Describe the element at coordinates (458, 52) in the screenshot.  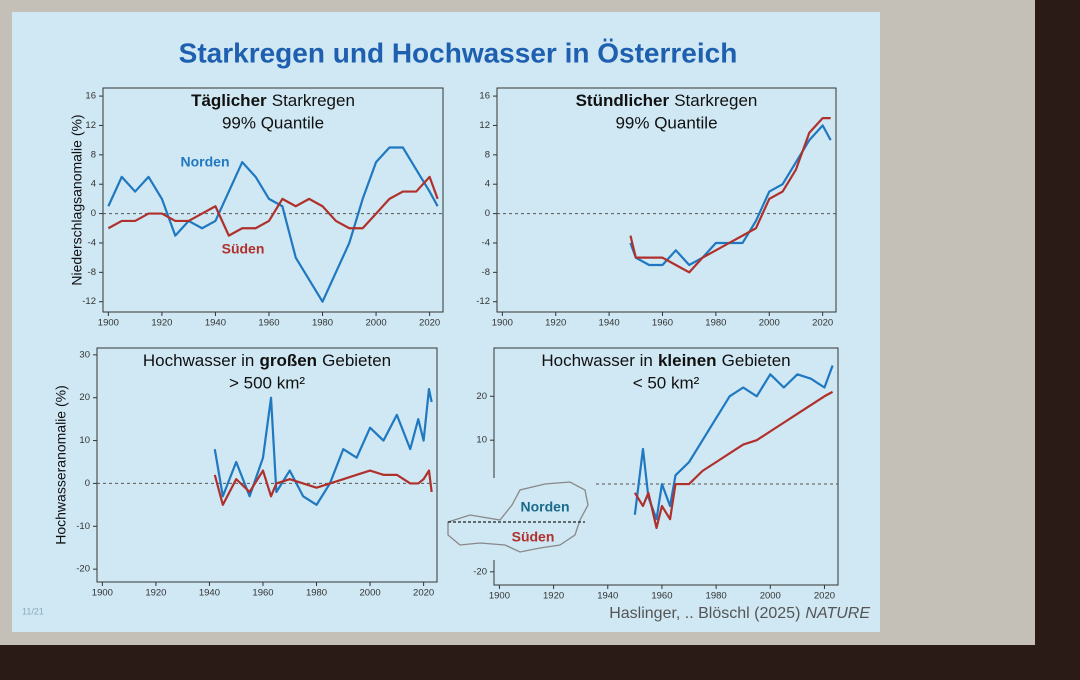
I see `slide-title: Starkregen und Hochwasser in Österreich` at that location.